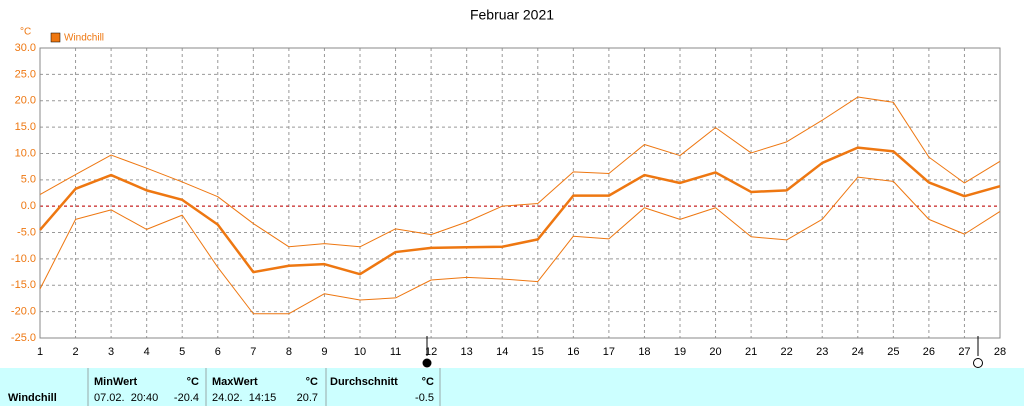 The height and width of the screenshot is (406, 1024). Describe the element at coordinates (424, 398) in the screenshot. I see `stats-value: -0.5` at that location.